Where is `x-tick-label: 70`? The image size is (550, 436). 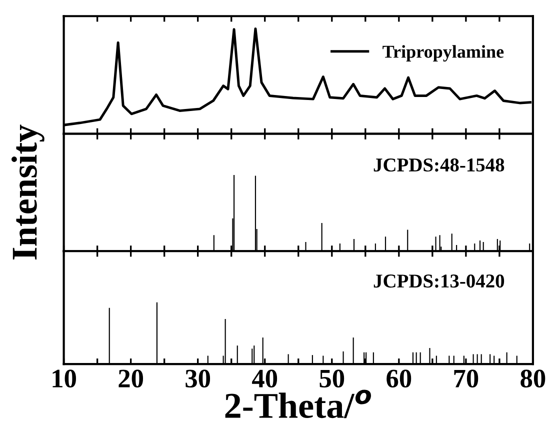
x-tick-label: 70 is located at coordinates (466, 379).